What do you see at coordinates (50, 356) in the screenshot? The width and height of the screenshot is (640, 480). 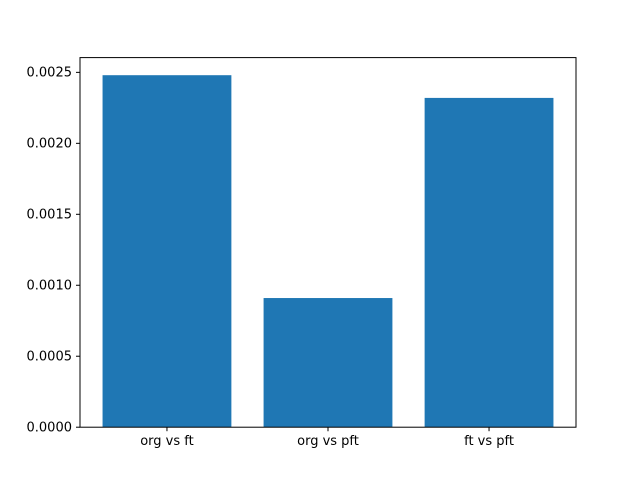 I see `y-tick-label: 0.0005` at bounding box center [50, 356].